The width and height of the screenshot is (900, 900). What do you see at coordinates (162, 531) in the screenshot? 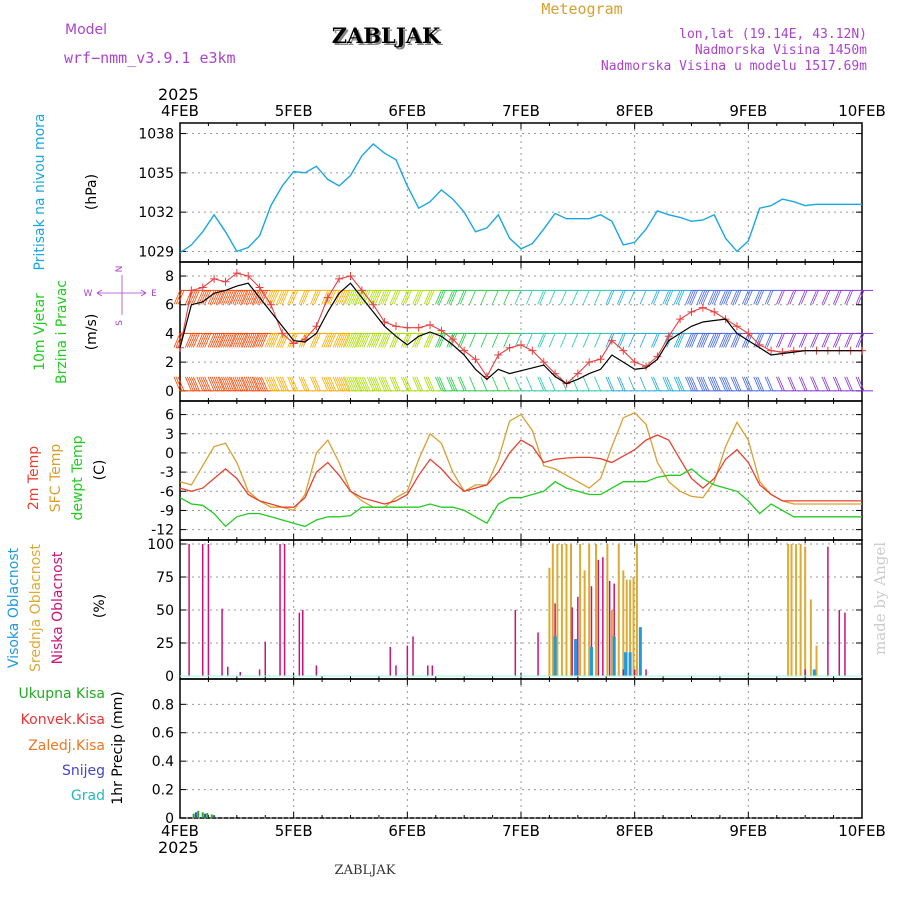
I see `temperature-ytick-label: -12` at bounding box center [162, 531].